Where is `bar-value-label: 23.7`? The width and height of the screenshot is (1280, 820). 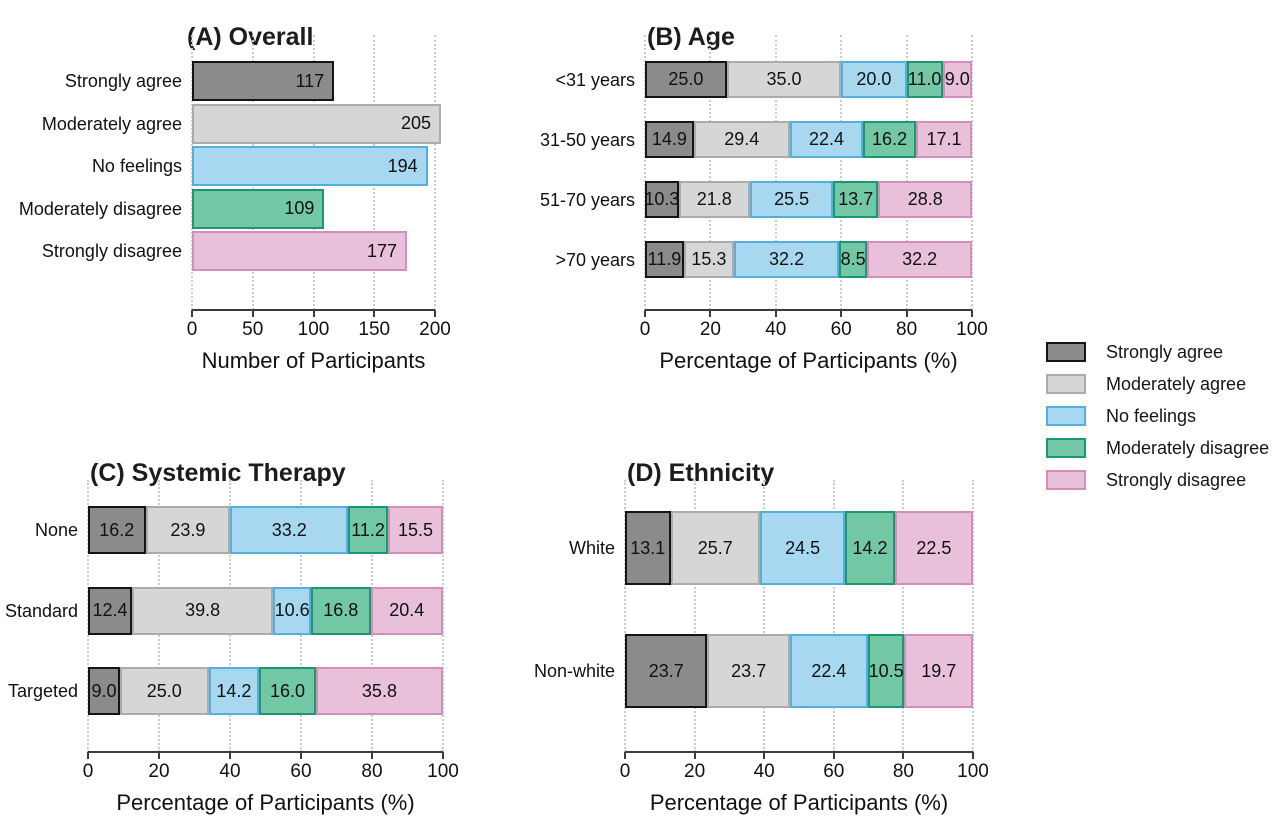 bar-value-label: 23.7 is located at coordinates (749, 670).